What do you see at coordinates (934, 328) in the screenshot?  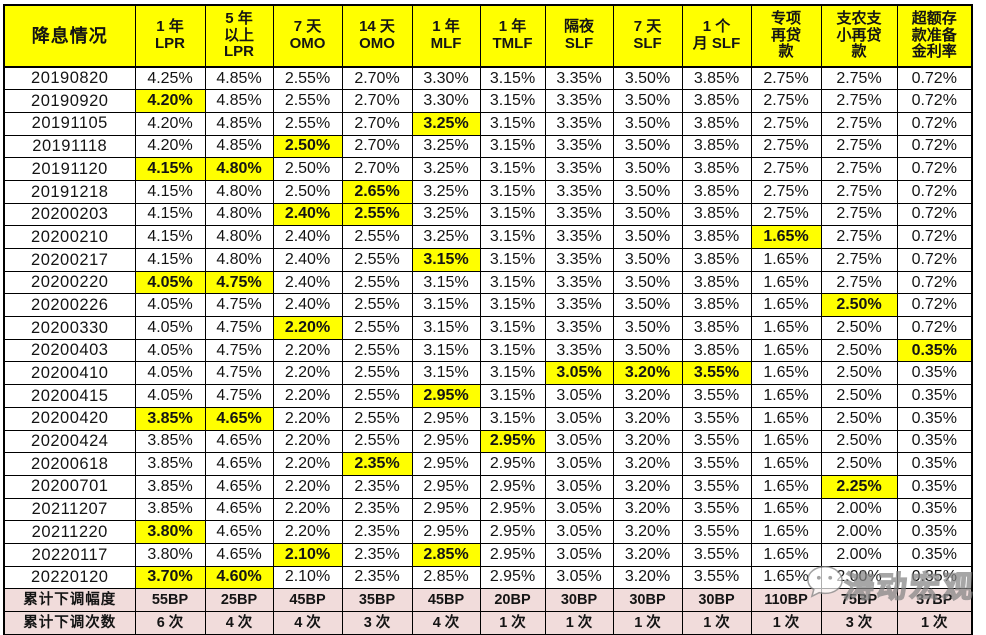 I see `rate-cell: 0.72%` at bounding box center [934, 328].